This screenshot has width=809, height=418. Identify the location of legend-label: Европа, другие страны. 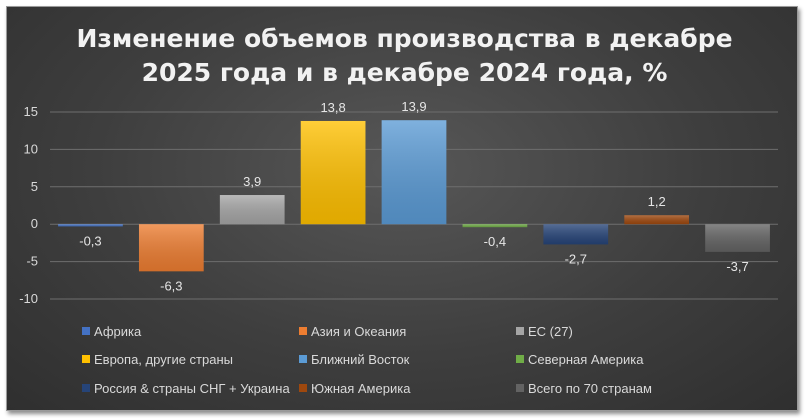
(163, 359).